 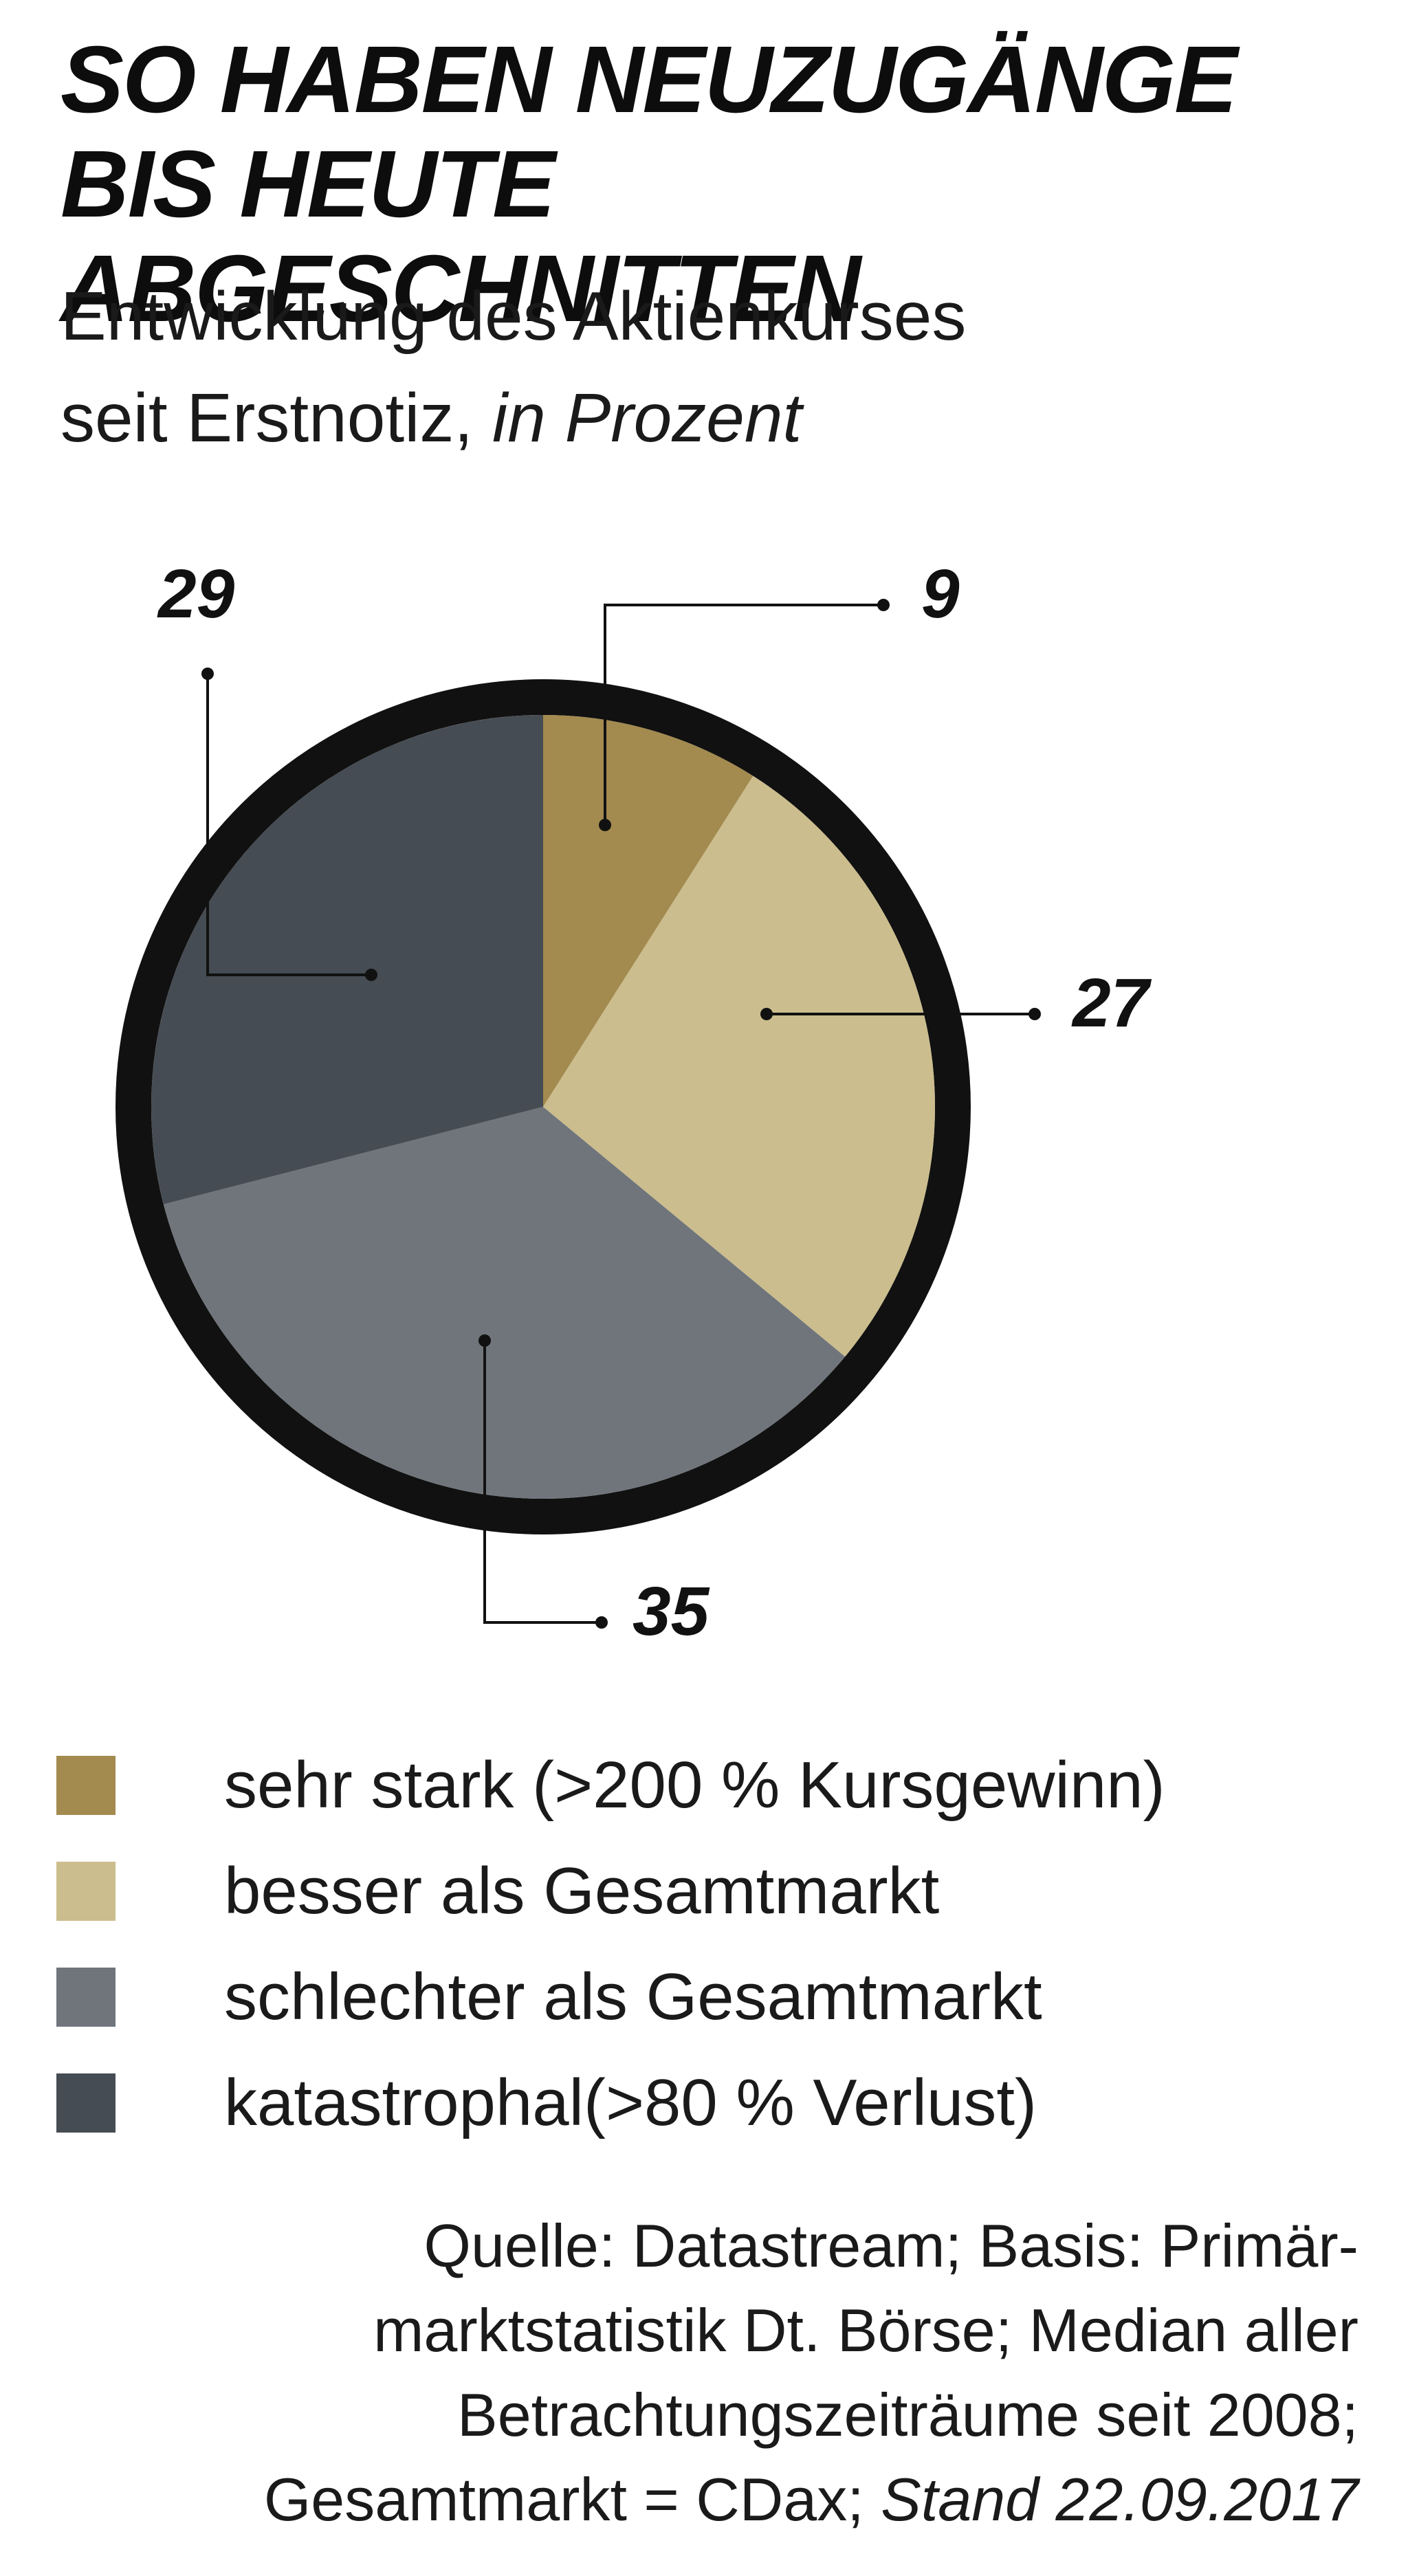 What do you see at coordinates (865, 2330) in the screenshot?
I see `source-line-2: marktstatistik Dt. Börse; Median aller` at bounding box center [865, 2330].